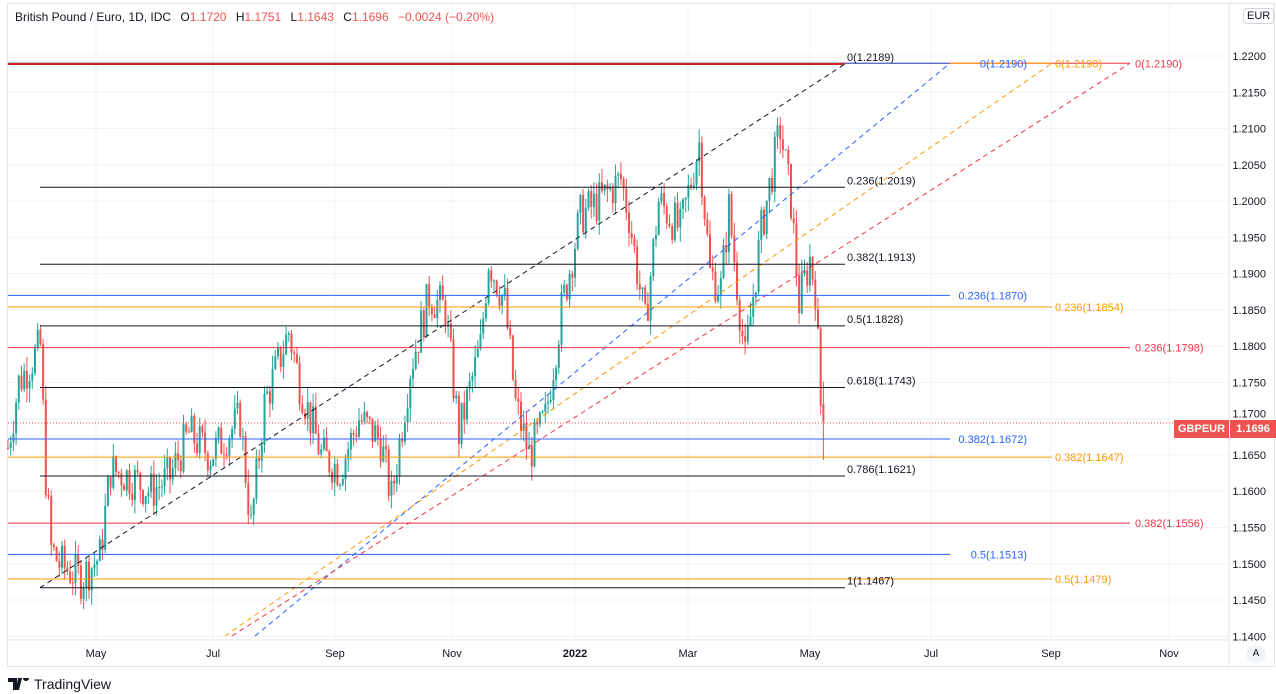 The height and width of the screenshot is (694, 1276). What do you see at coordinates (1259, 16) in the screenshot?
I see `currency-button: EUR` at bounding box center [1259, 16].